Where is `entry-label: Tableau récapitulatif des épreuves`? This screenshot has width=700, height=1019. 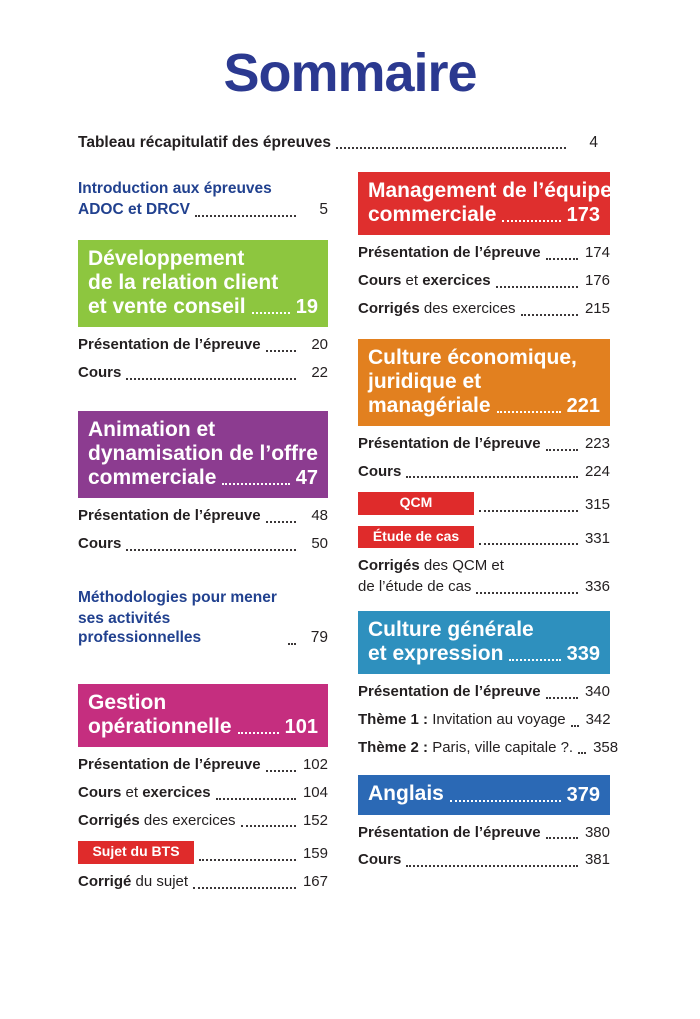 entry-label: Tableau récapitulatif des épreuves is located at coordinates (204, 142).